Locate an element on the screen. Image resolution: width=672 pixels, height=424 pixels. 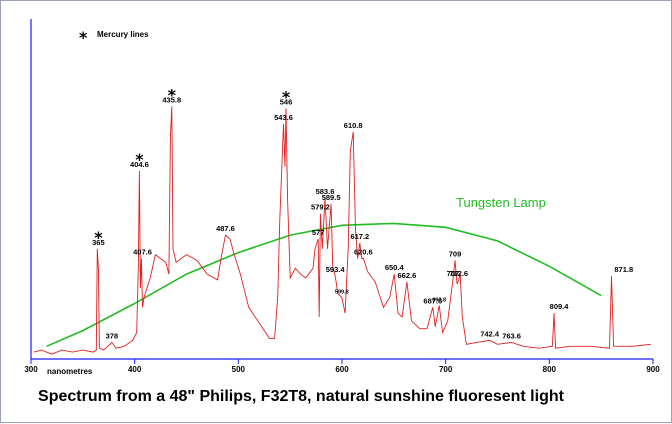
peak-label: 404.6 is located at coordinates (139, 164).